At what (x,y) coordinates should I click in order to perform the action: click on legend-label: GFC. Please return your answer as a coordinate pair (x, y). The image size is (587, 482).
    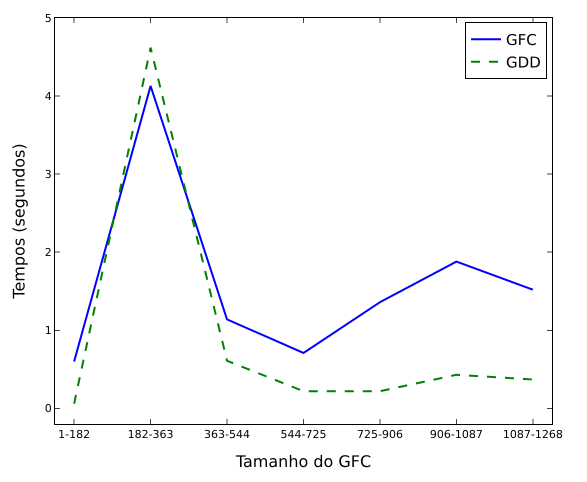
    Looking at the image, I should click on (521, 40).